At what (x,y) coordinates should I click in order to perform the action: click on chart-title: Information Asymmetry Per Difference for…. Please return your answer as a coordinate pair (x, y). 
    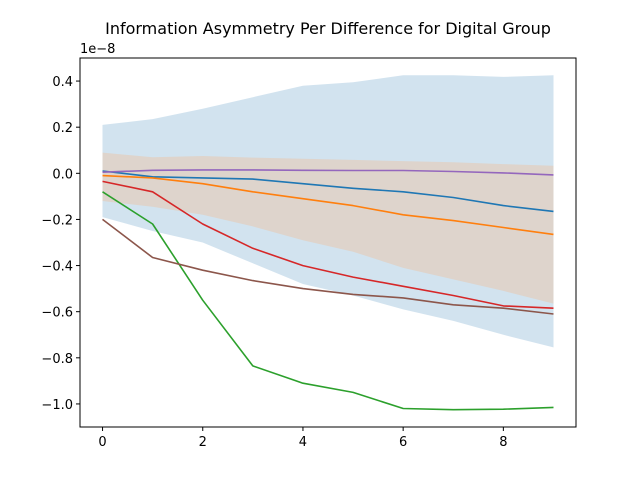
    Looking at the image, I should click on (328, 28).